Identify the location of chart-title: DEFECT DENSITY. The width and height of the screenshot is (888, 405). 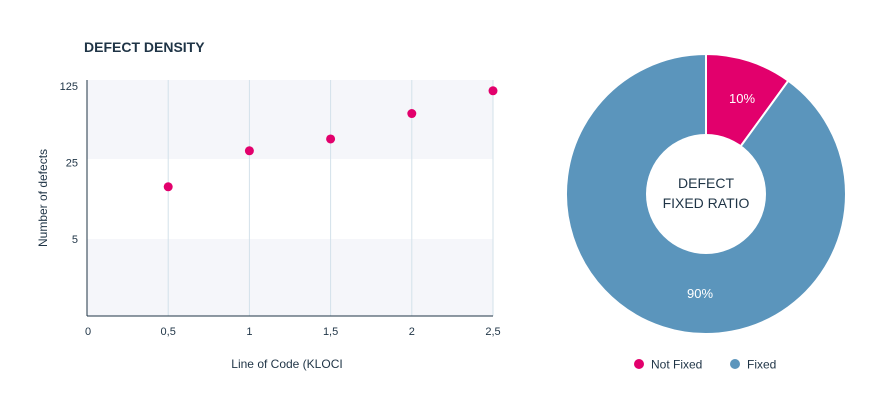
(144, 47).